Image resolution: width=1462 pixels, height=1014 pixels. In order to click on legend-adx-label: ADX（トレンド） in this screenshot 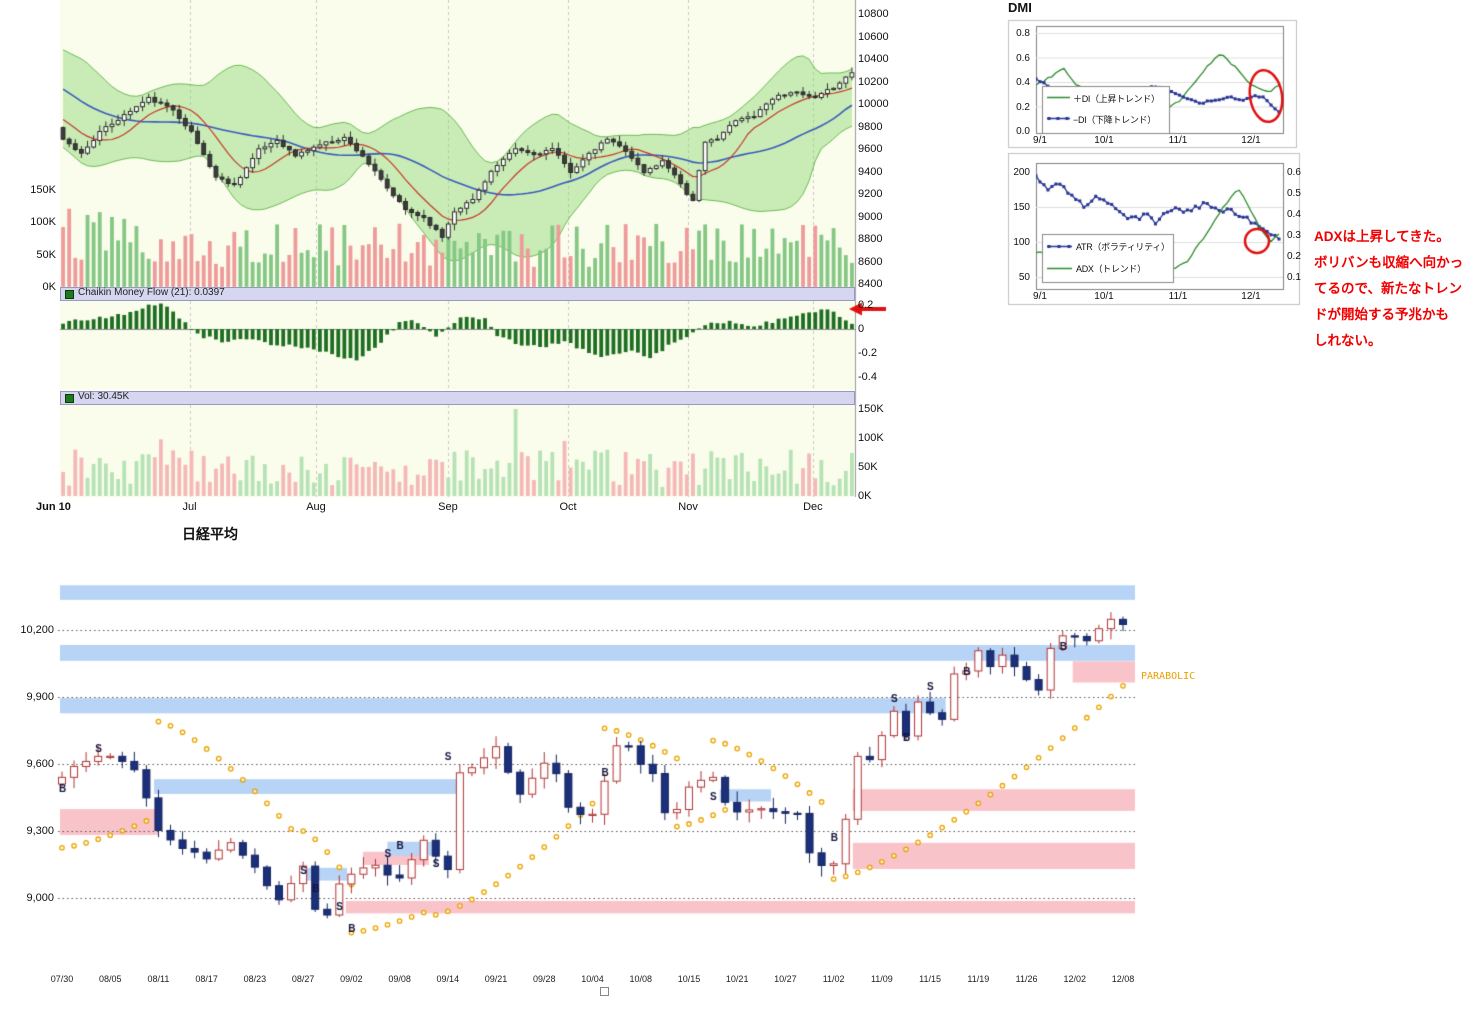, I will do `click(1111, 269)`.